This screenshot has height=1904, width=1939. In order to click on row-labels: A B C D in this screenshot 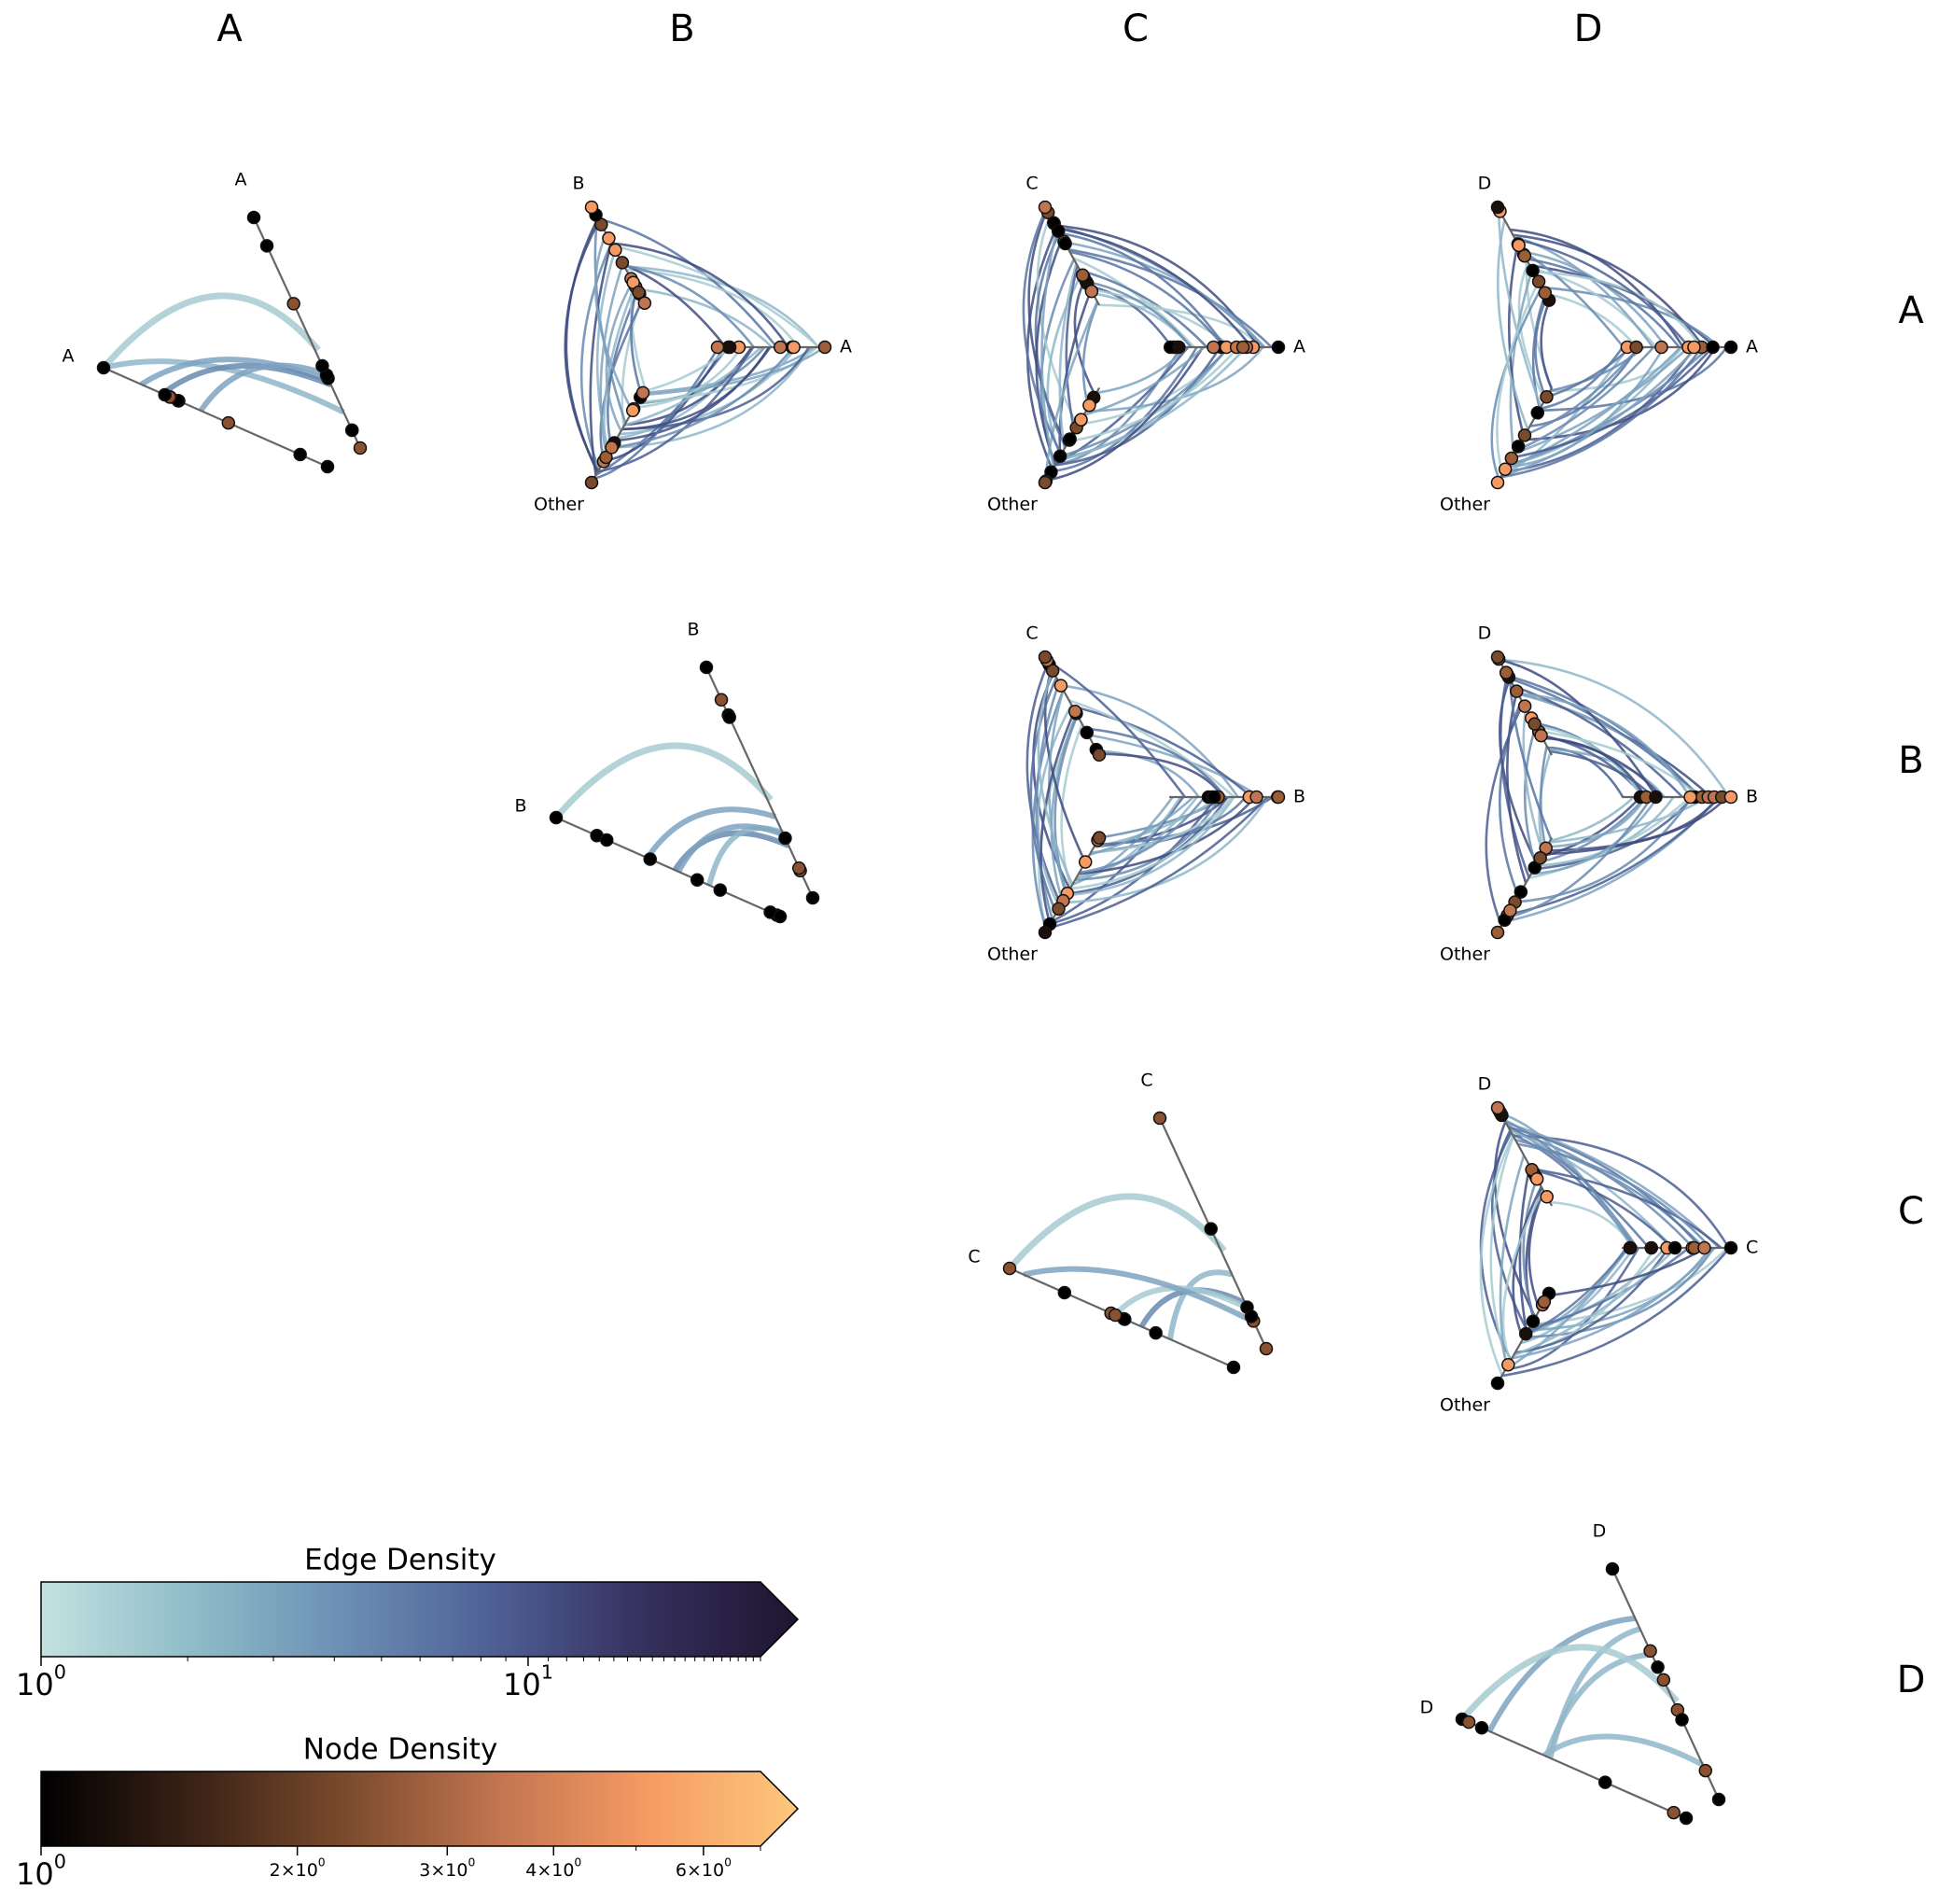, I will do `click(1911, 995)`.